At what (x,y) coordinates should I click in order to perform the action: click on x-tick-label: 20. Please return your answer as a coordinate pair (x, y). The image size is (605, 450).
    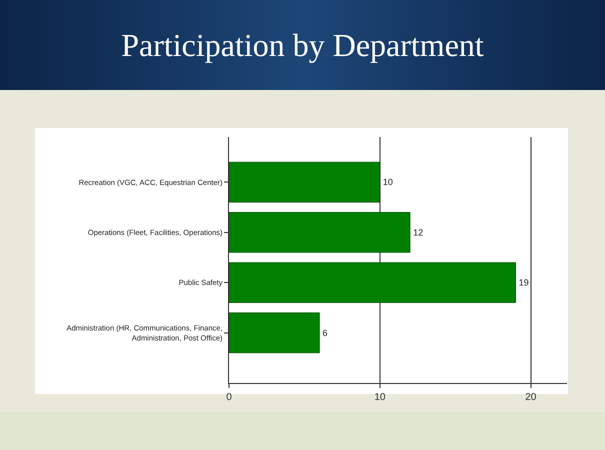
    Looking at the image, I should click on (531, 397).